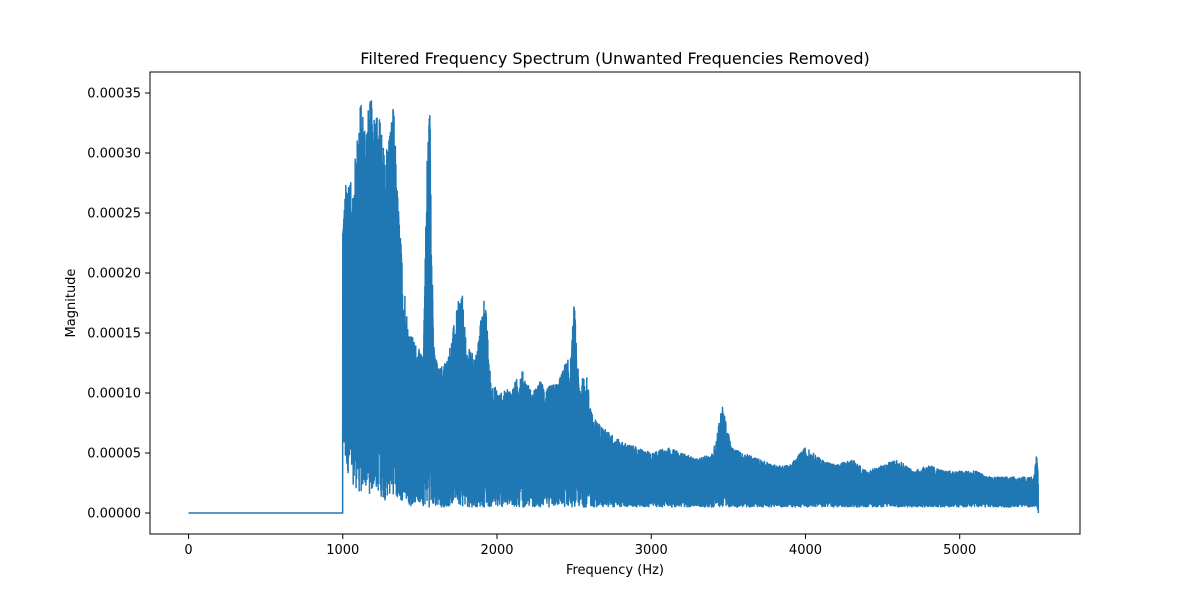  I want to click on y-tick-label: 0.00015, so click(114, 334).